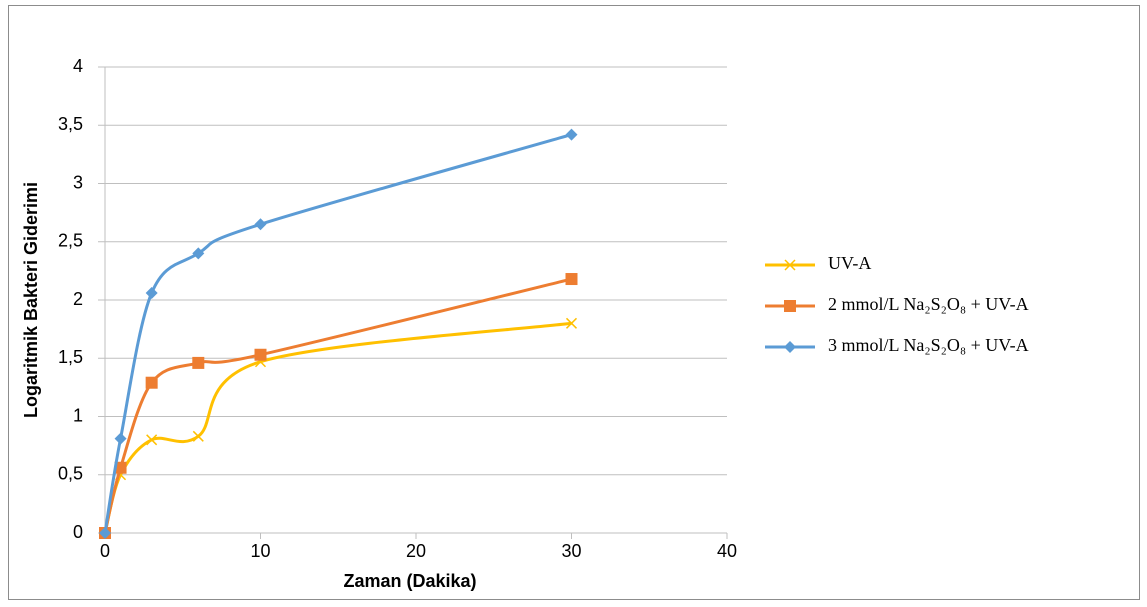 The height and width of the screenshot is (607, 1147). I want to click on x-tick-label: 20, so click(416, 551).